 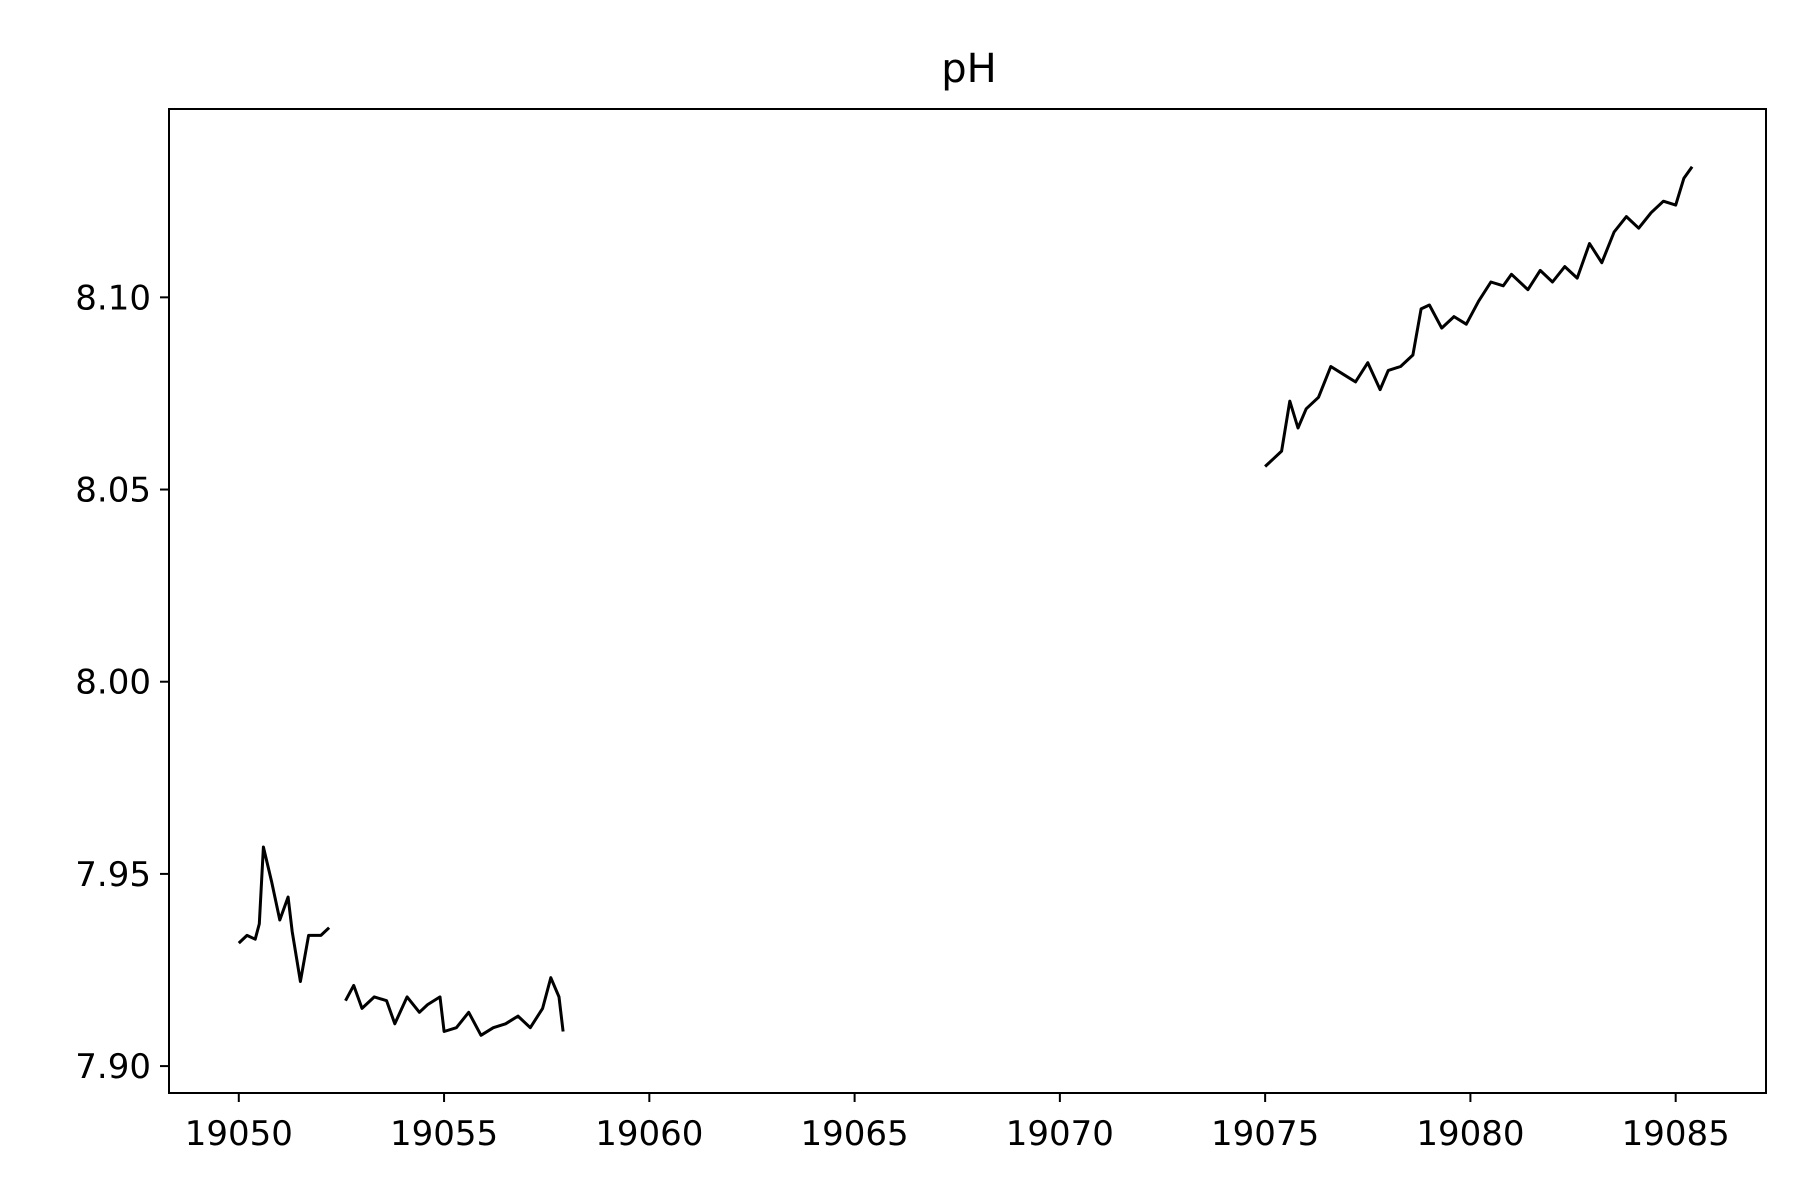 I want to click on x-tick-label: 19075, so click(x=1265, y=1134).